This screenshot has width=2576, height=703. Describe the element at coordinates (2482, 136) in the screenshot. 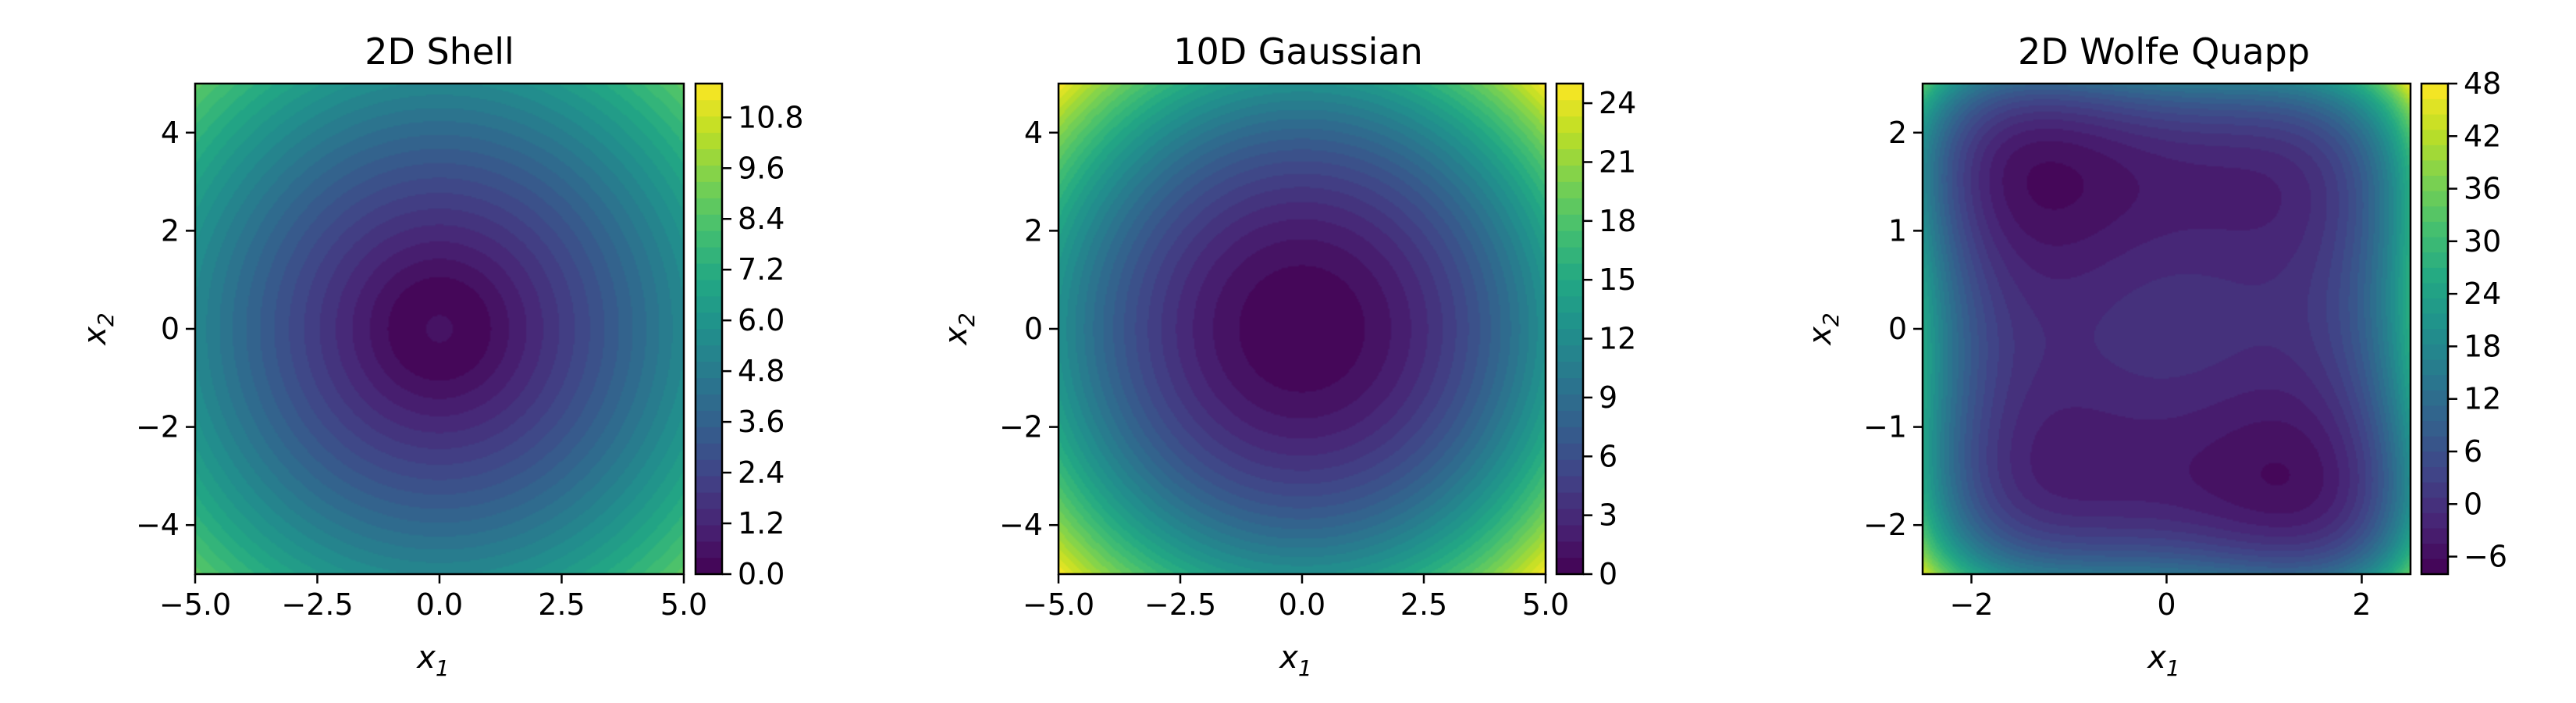

I see `colorbar-tick-label: 42` at that location.